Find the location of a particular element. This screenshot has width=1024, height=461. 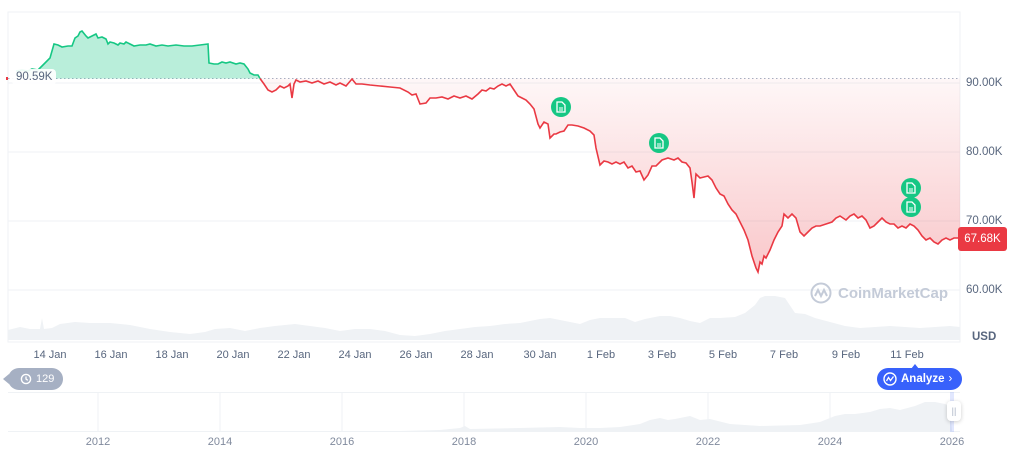

current-price-badge: 67.68K is located at coordinates (982, 239).